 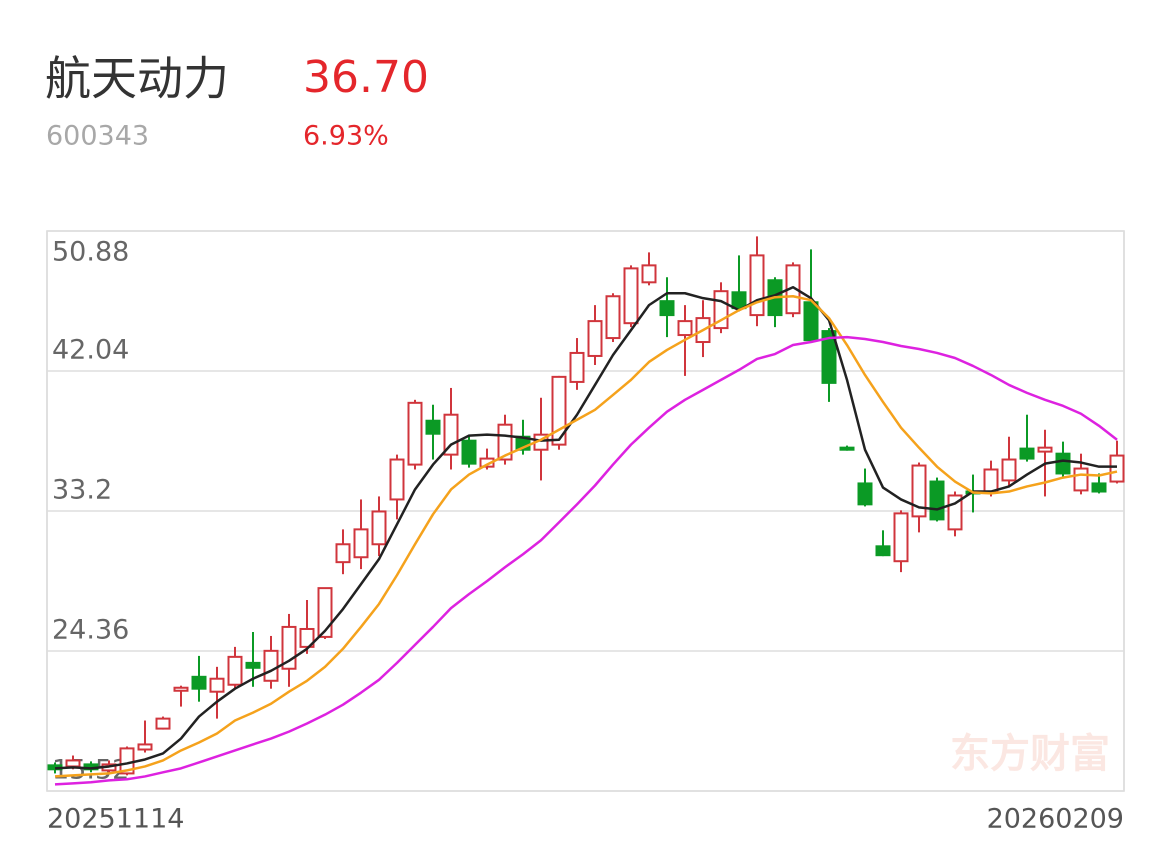 I want to click on stock-code: 600343, so click(x=97, y=136).